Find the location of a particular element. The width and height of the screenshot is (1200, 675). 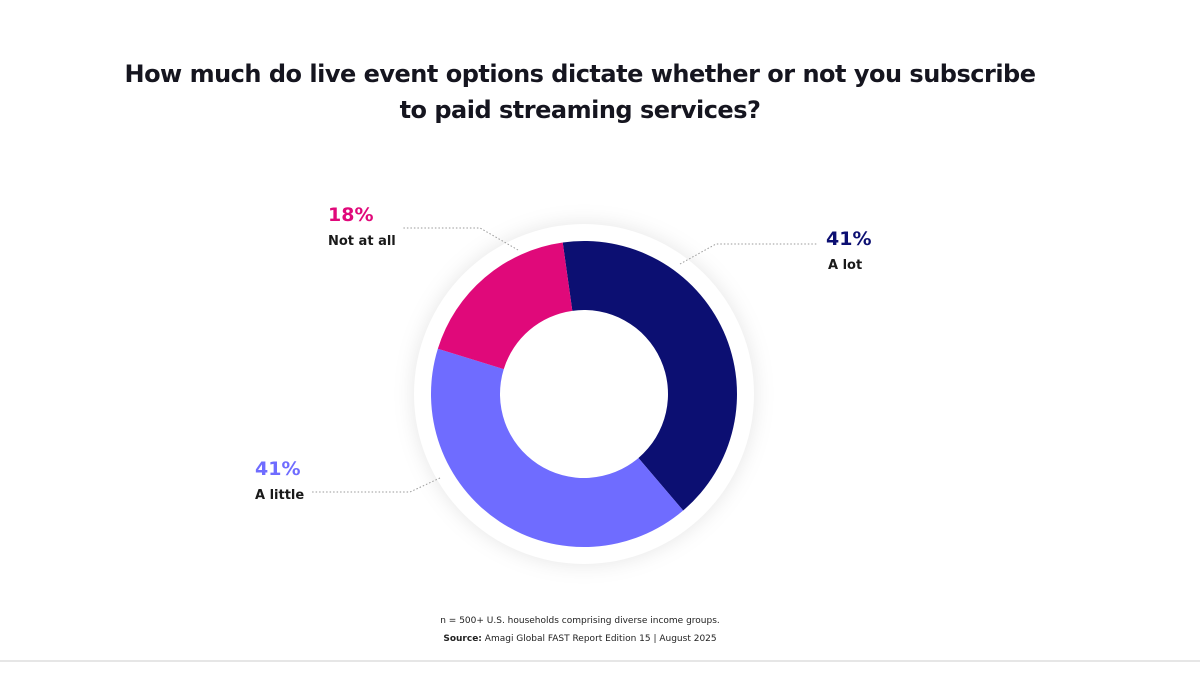

slice-a-little-percent: 41% is located at coordinates (278, 469).